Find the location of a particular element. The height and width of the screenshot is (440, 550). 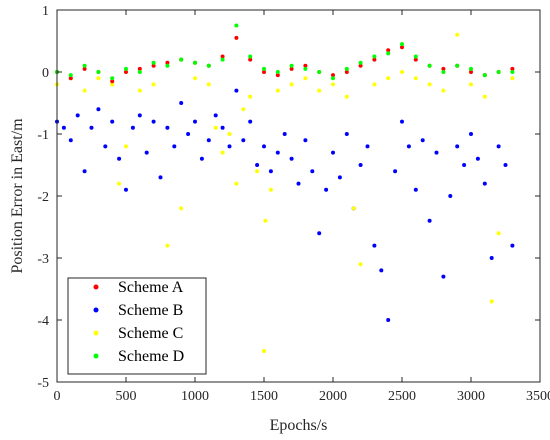

x-tick-label: 3500 is located at coordinates (538, 396).